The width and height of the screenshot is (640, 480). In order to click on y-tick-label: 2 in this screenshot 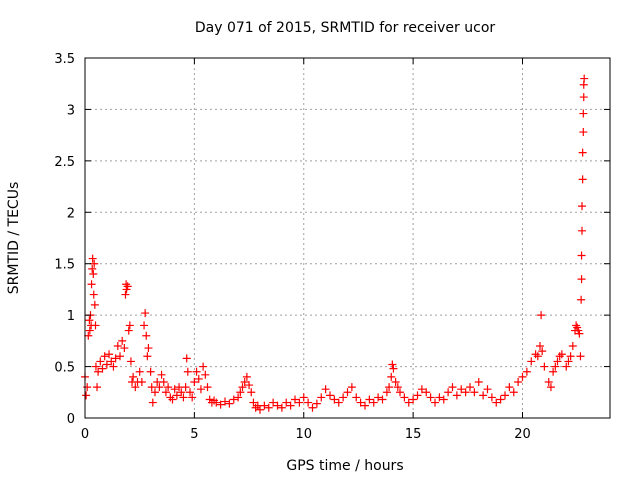, I will do `click(71, 213)`.